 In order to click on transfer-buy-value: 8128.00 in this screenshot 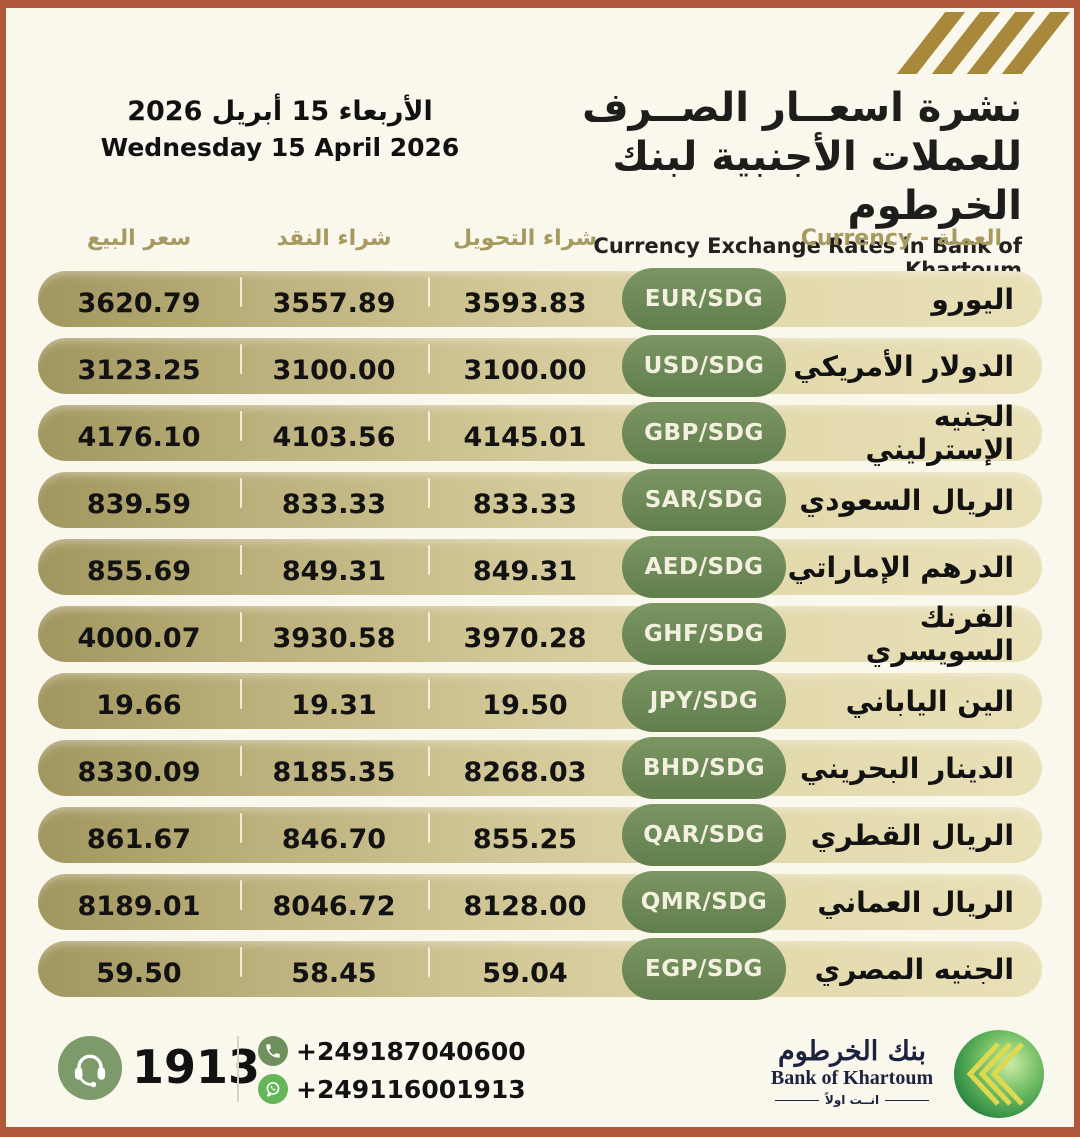, I will do `click(525, 906)`.